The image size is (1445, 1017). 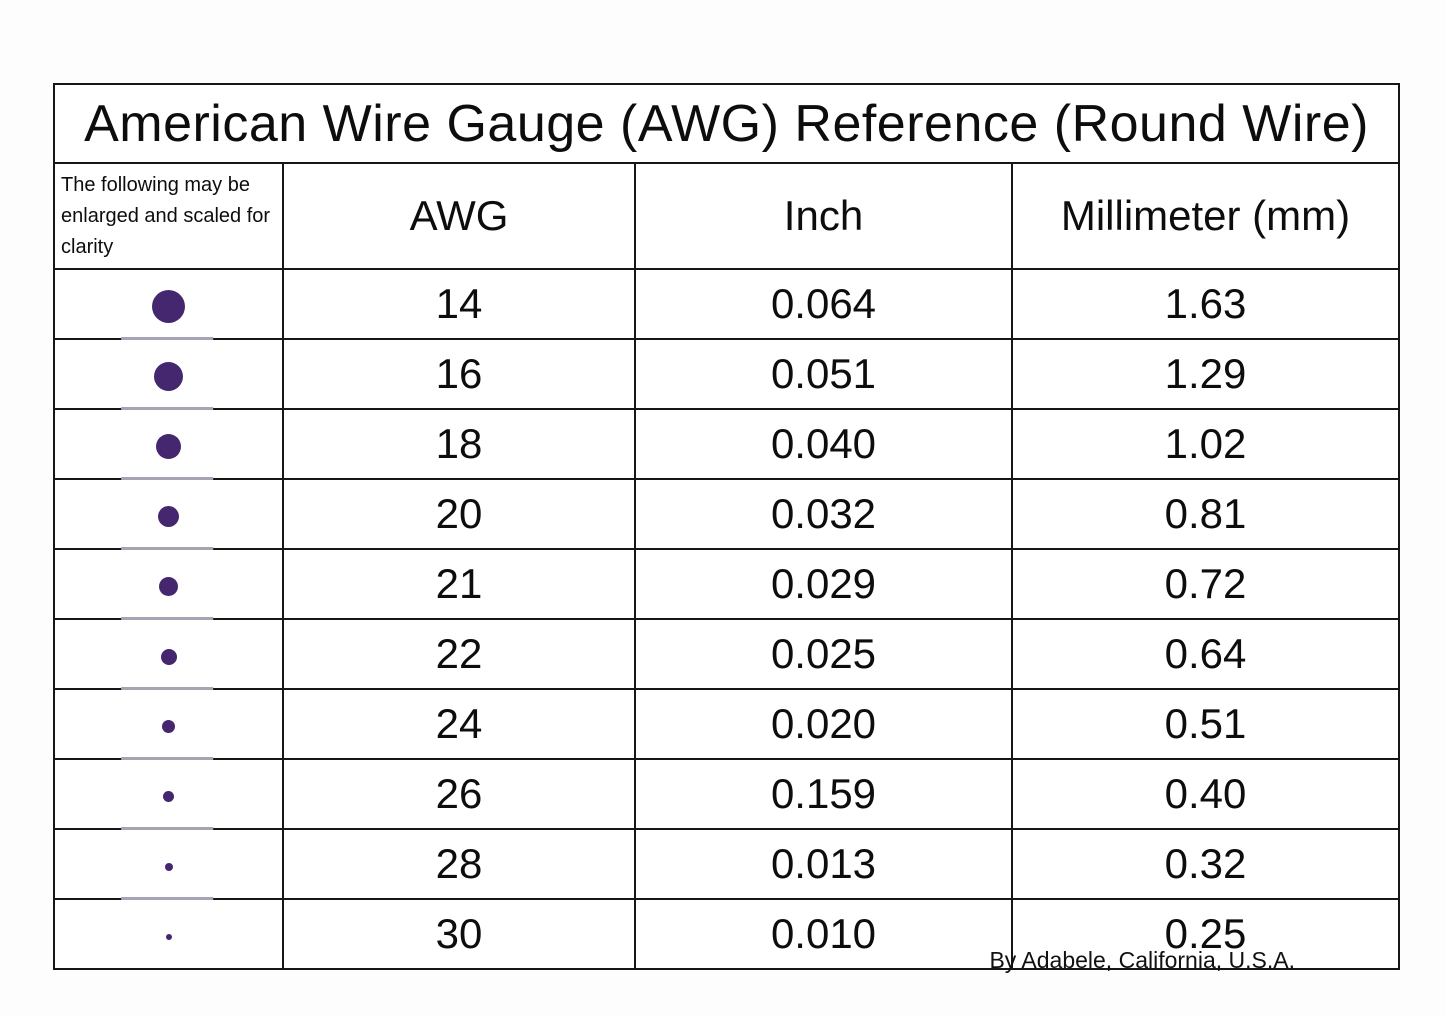 What do you see at coordinates (1205, 304) in the screenshot?
I see `mm-value: 1.63` at bounding box center [1205, 304].